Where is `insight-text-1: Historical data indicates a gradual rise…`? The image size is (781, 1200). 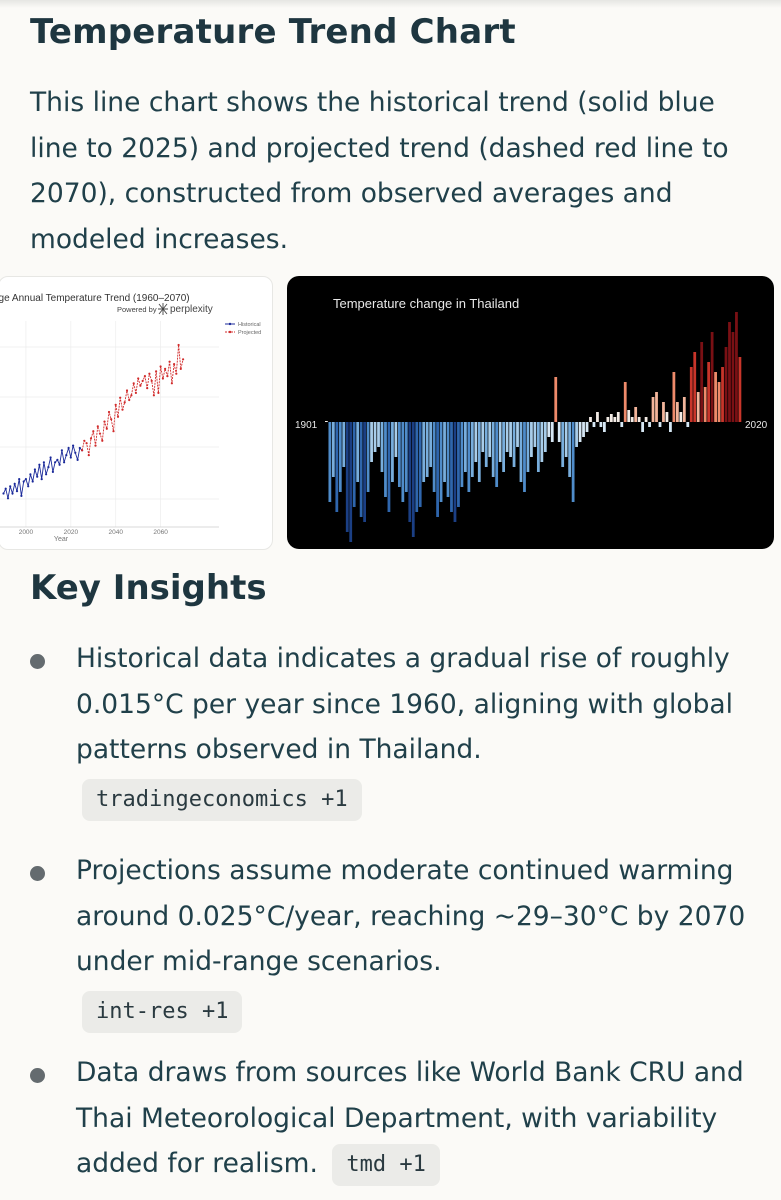 insight-text-1: Historical data indicates a gradual rise… is located at coordinates (405, 704).